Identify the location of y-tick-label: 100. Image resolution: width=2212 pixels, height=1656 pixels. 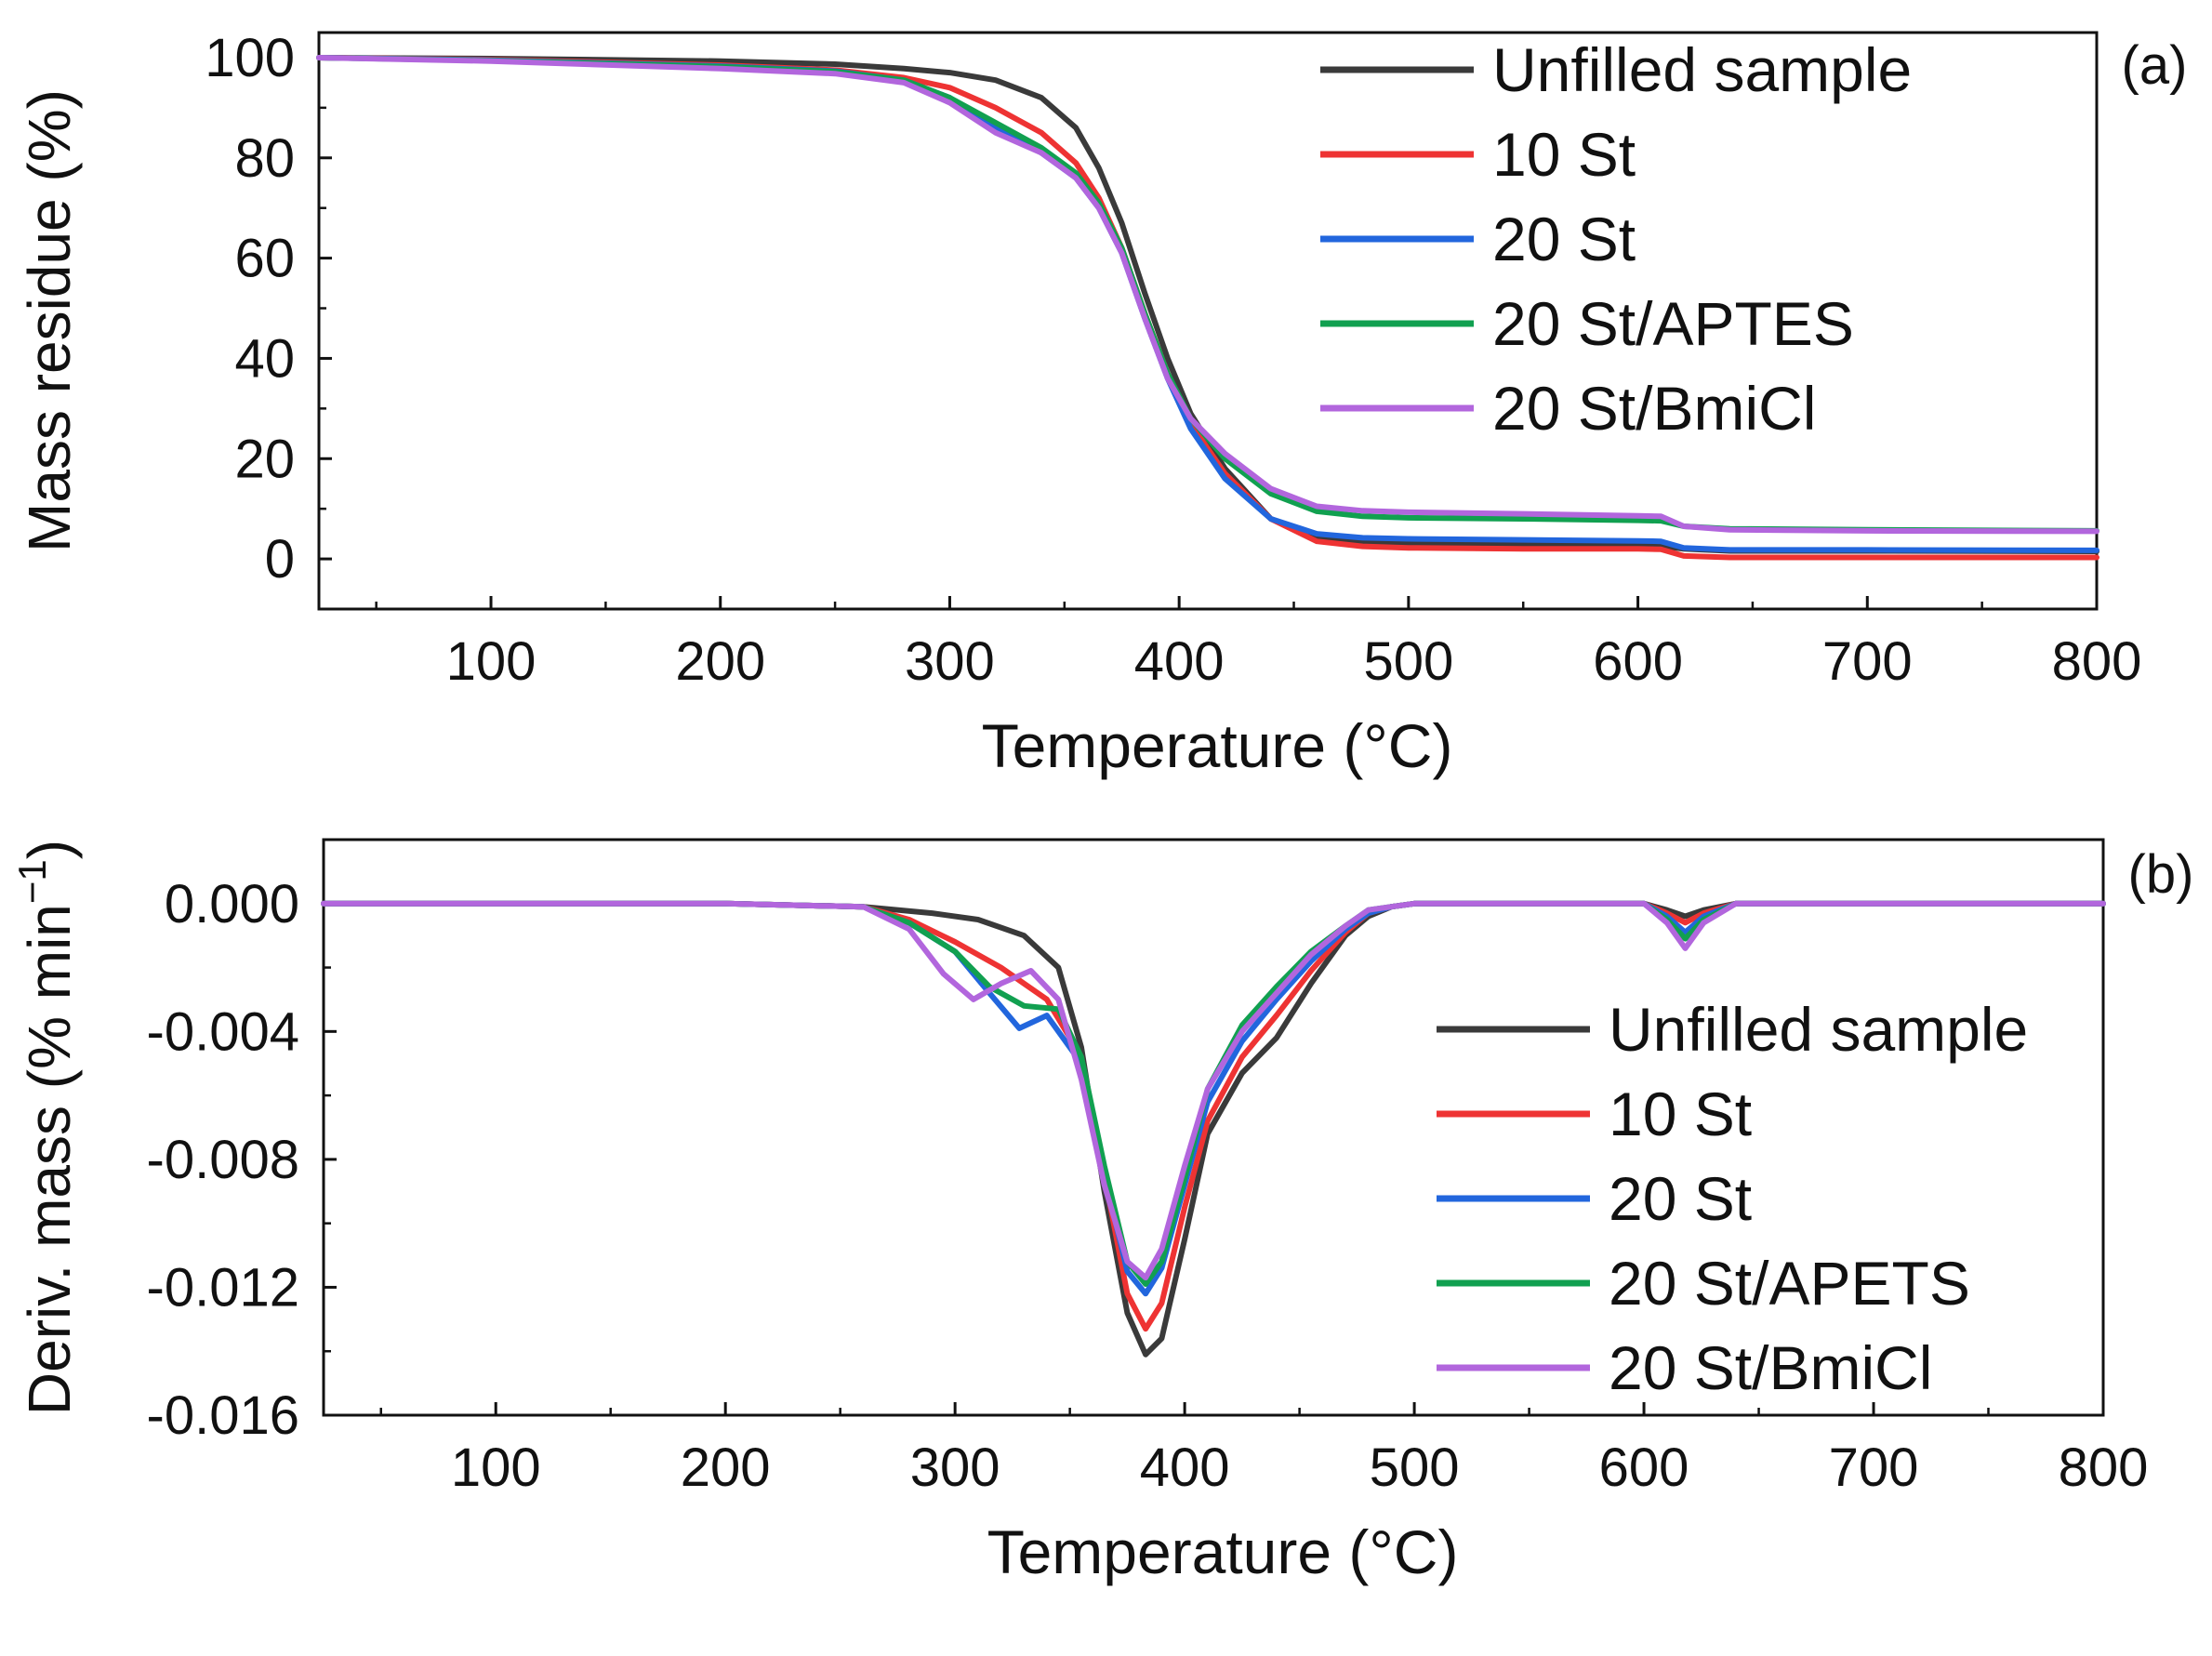
(250, 58).